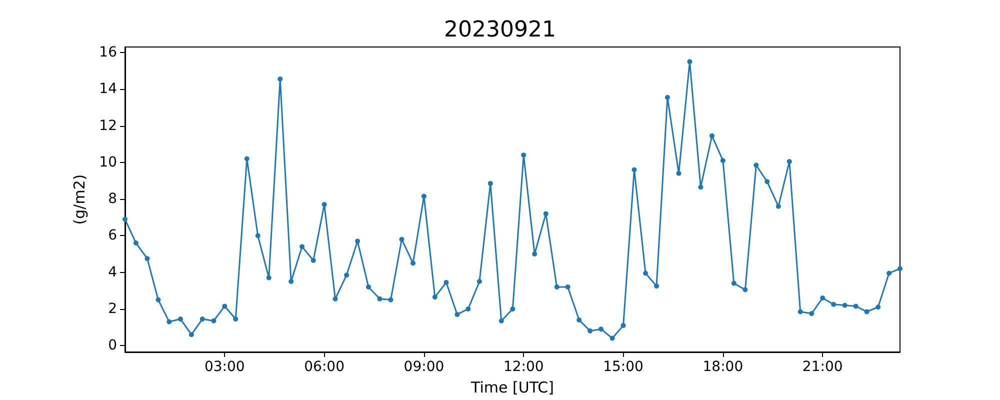  Describe the element at coordinates (113, 272) in the screenshot. I see `y-tick-label: 4` at that location.